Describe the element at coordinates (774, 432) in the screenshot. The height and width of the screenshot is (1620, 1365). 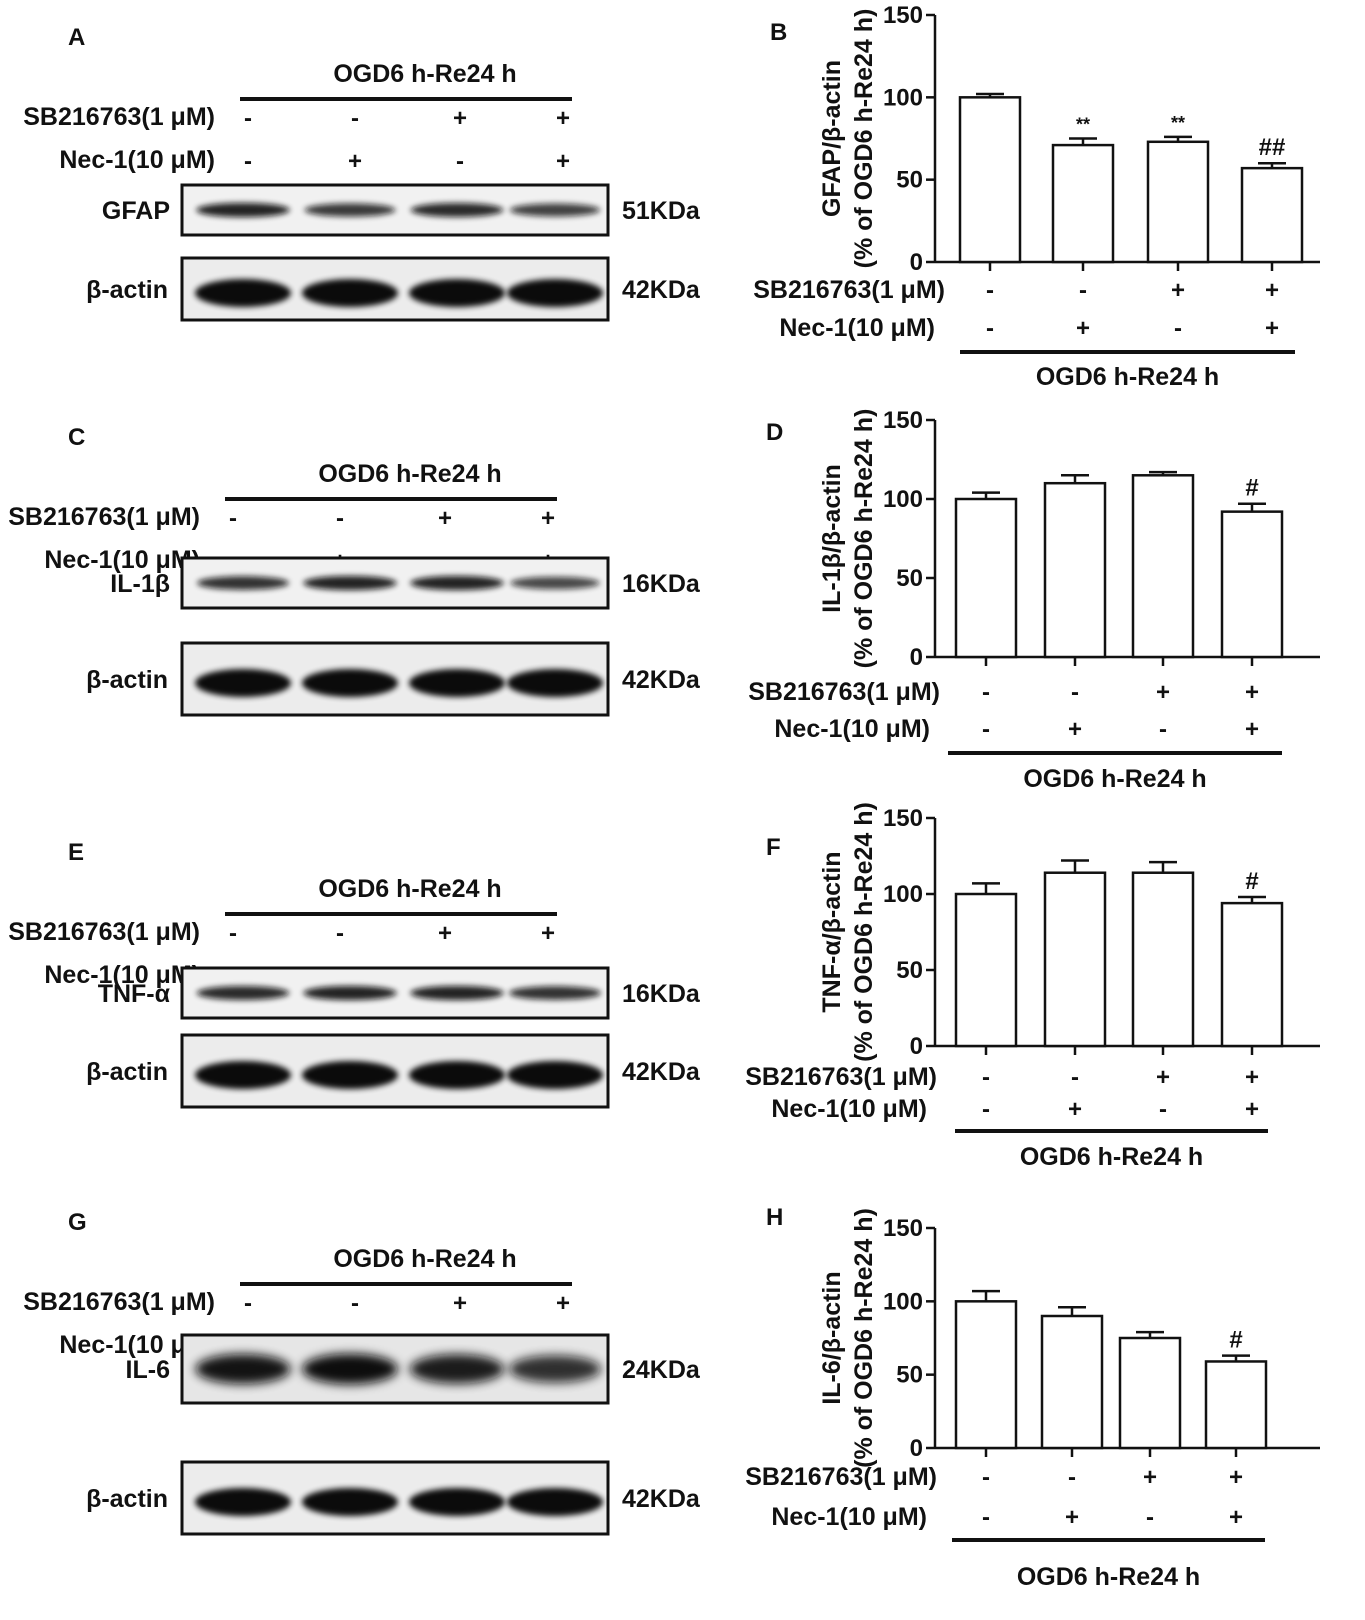
I see `panel-letter: D` at that location.